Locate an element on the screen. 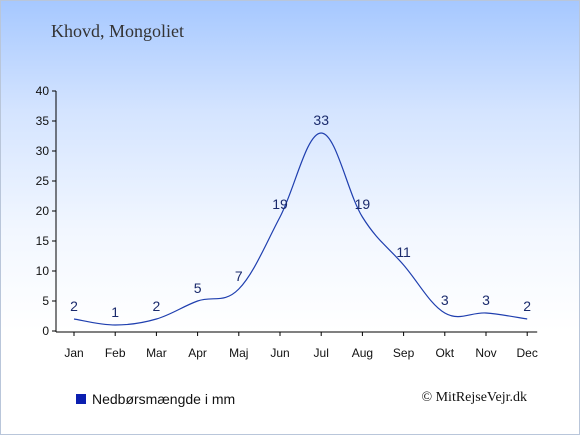 Image resolution: width=580 pixels, height=435 pixels. x-tick-label: Aug is located at coordinates (362, 353).